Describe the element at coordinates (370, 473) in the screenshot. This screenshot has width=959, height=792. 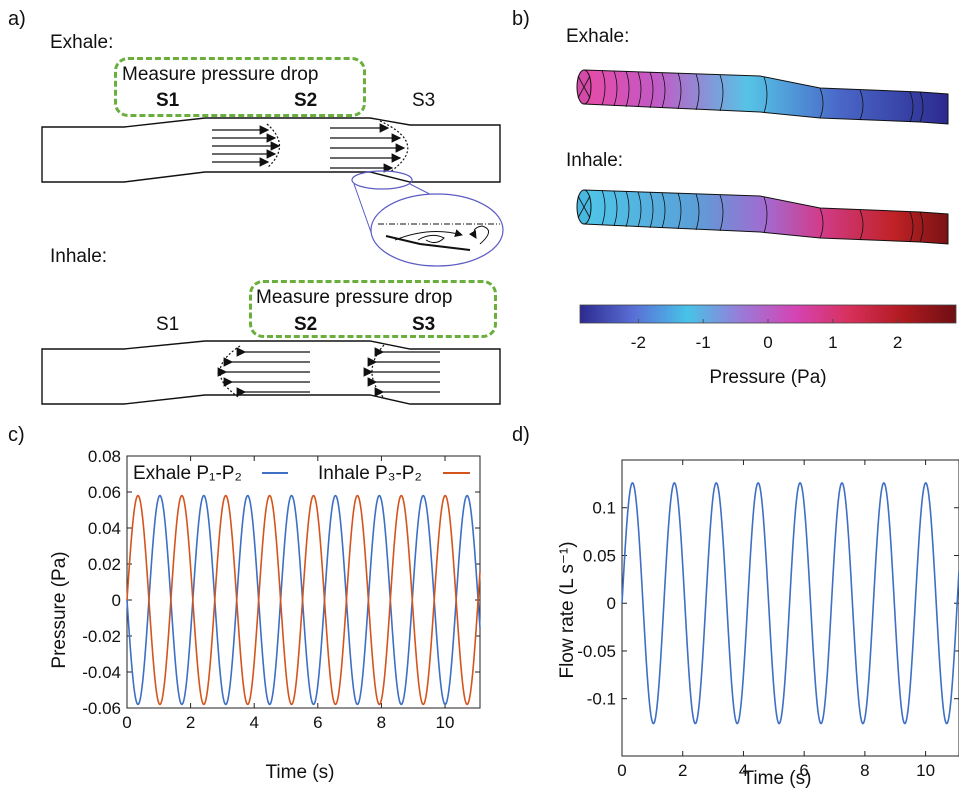
I see `legend-inhale-label: Inhale P₃-P₂` at that location.